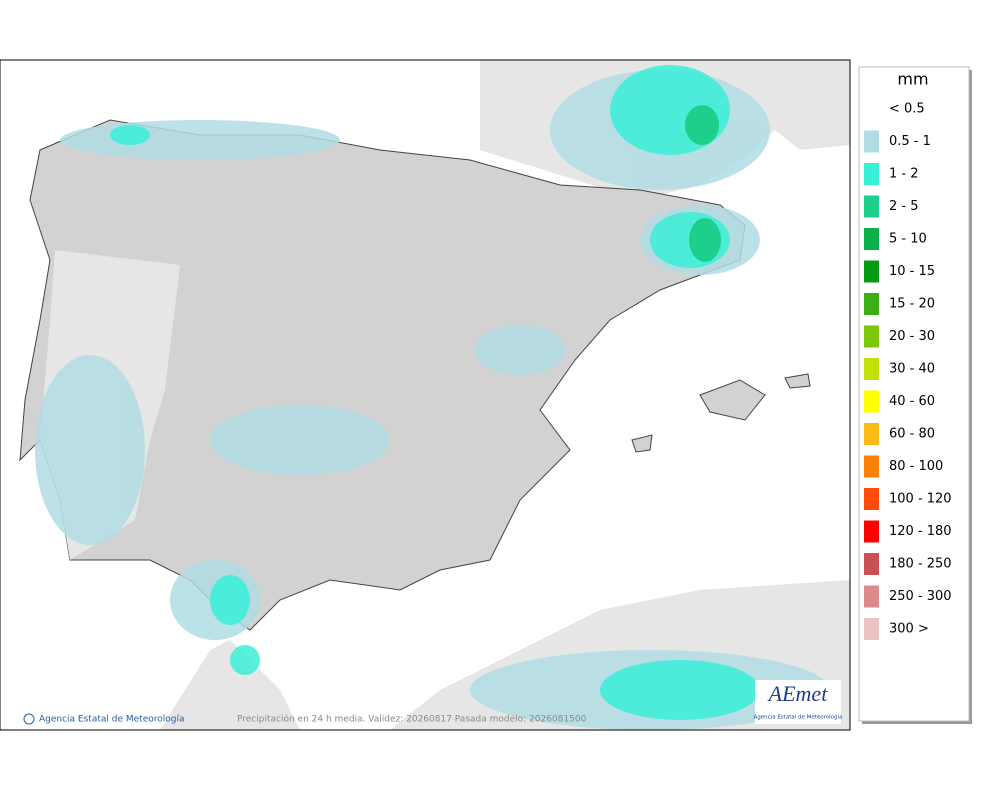 The height and width of the screenshot is (794, 1000). What do you see at coordinates (112, 720) in the screenshot?
I see `credit: Agencia Estatal de Meteorología` at bounding box center [112, 720].